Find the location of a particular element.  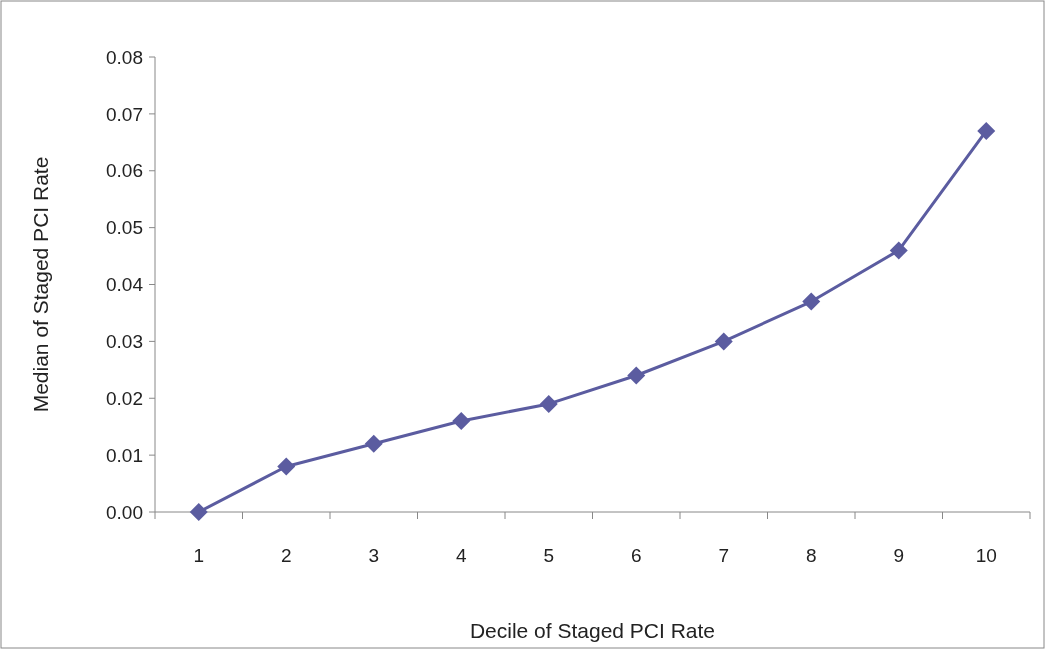

y-tick-label: 0.01 is located at coordinates (124, 455).